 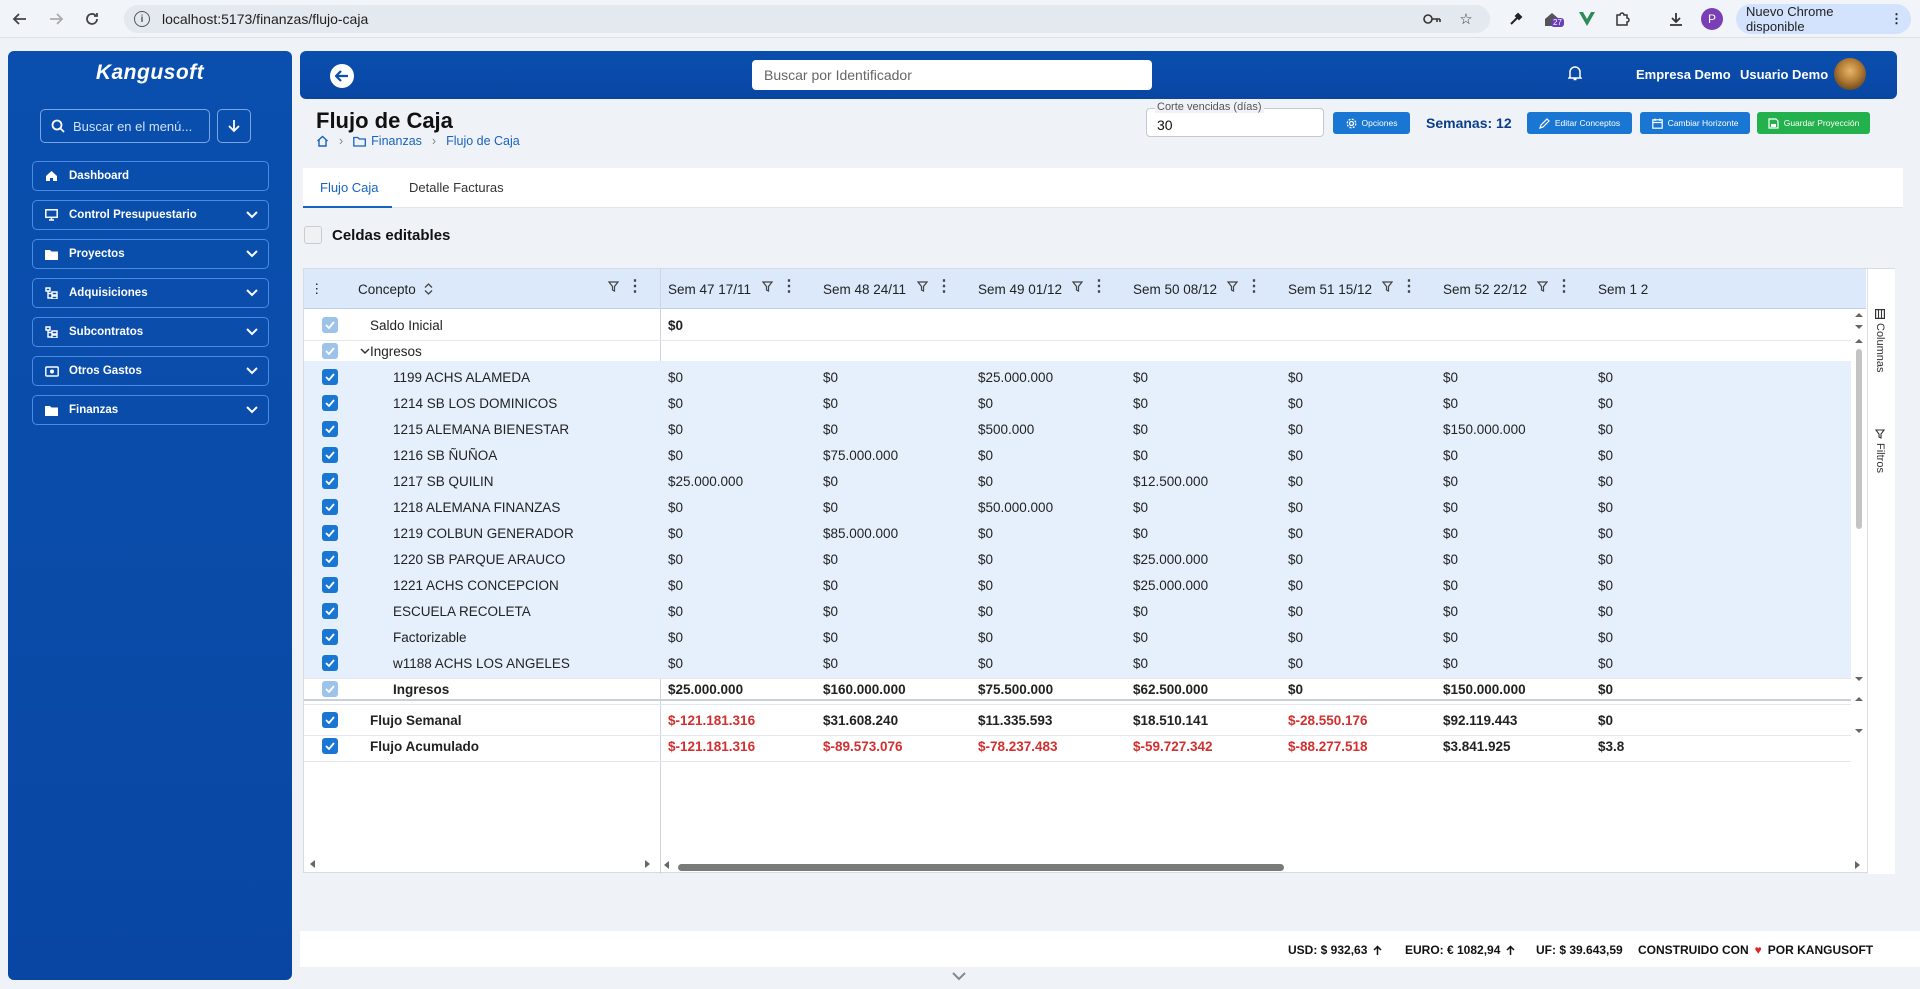 What do you see at coordinates (1622, 19) in the screenshot?
I see `puzzle-icon` at bounding box center [1622, 19].